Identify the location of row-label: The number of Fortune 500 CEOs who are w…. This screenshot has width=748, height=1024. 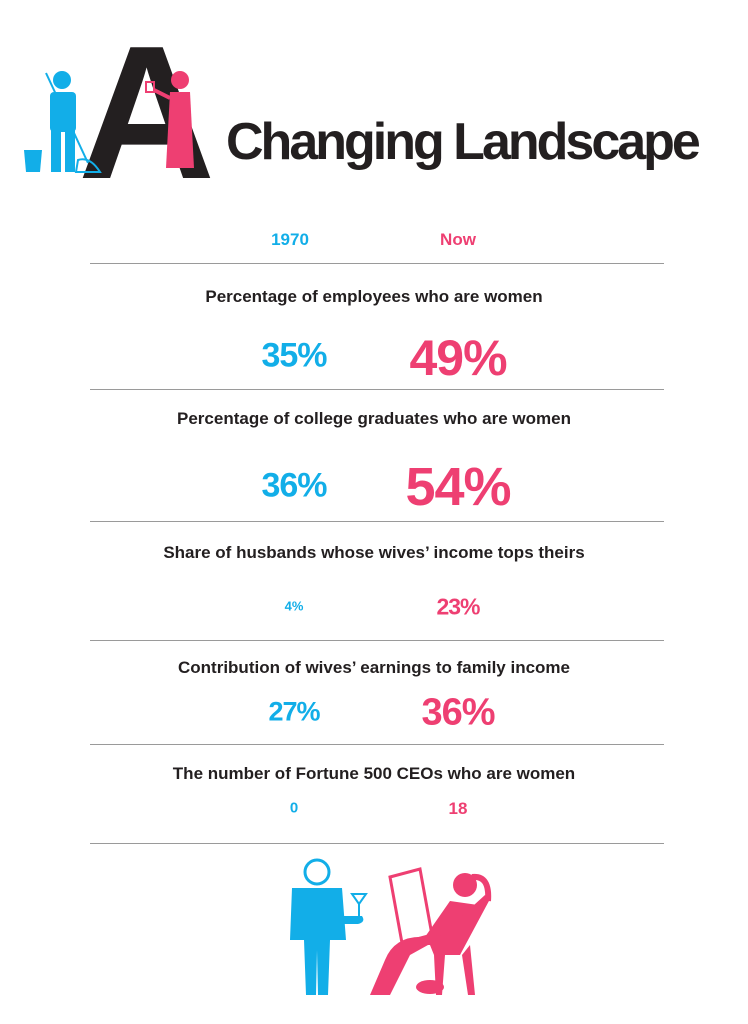
(374, 773).